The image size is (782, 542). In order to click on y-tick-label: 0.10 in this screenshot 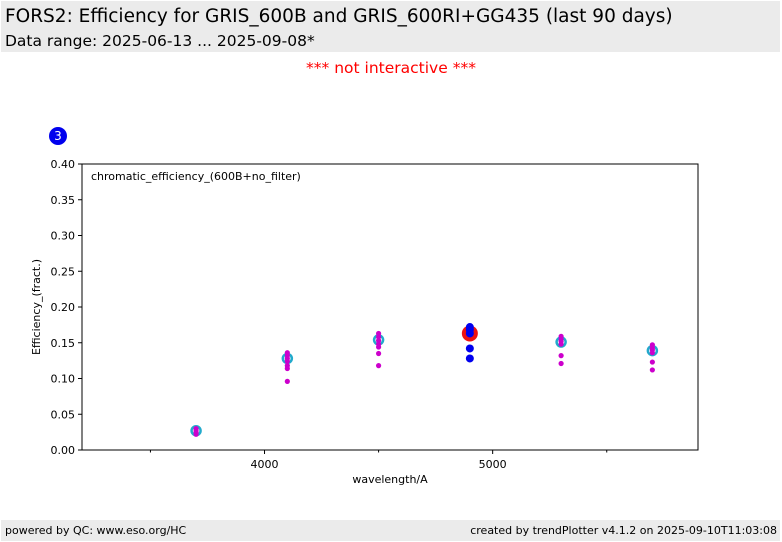, I will do `click(63, 379)`.